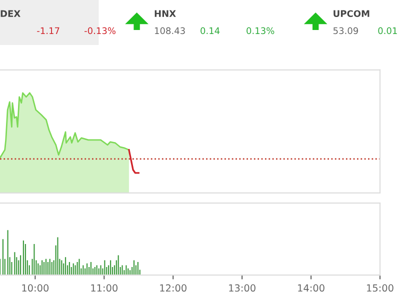 The height and width of the screenshot is (300, 400). What do you see at coordinates (10, 13) in the screenshot?
I see `text: DEX` at bounding box center [10, 13].